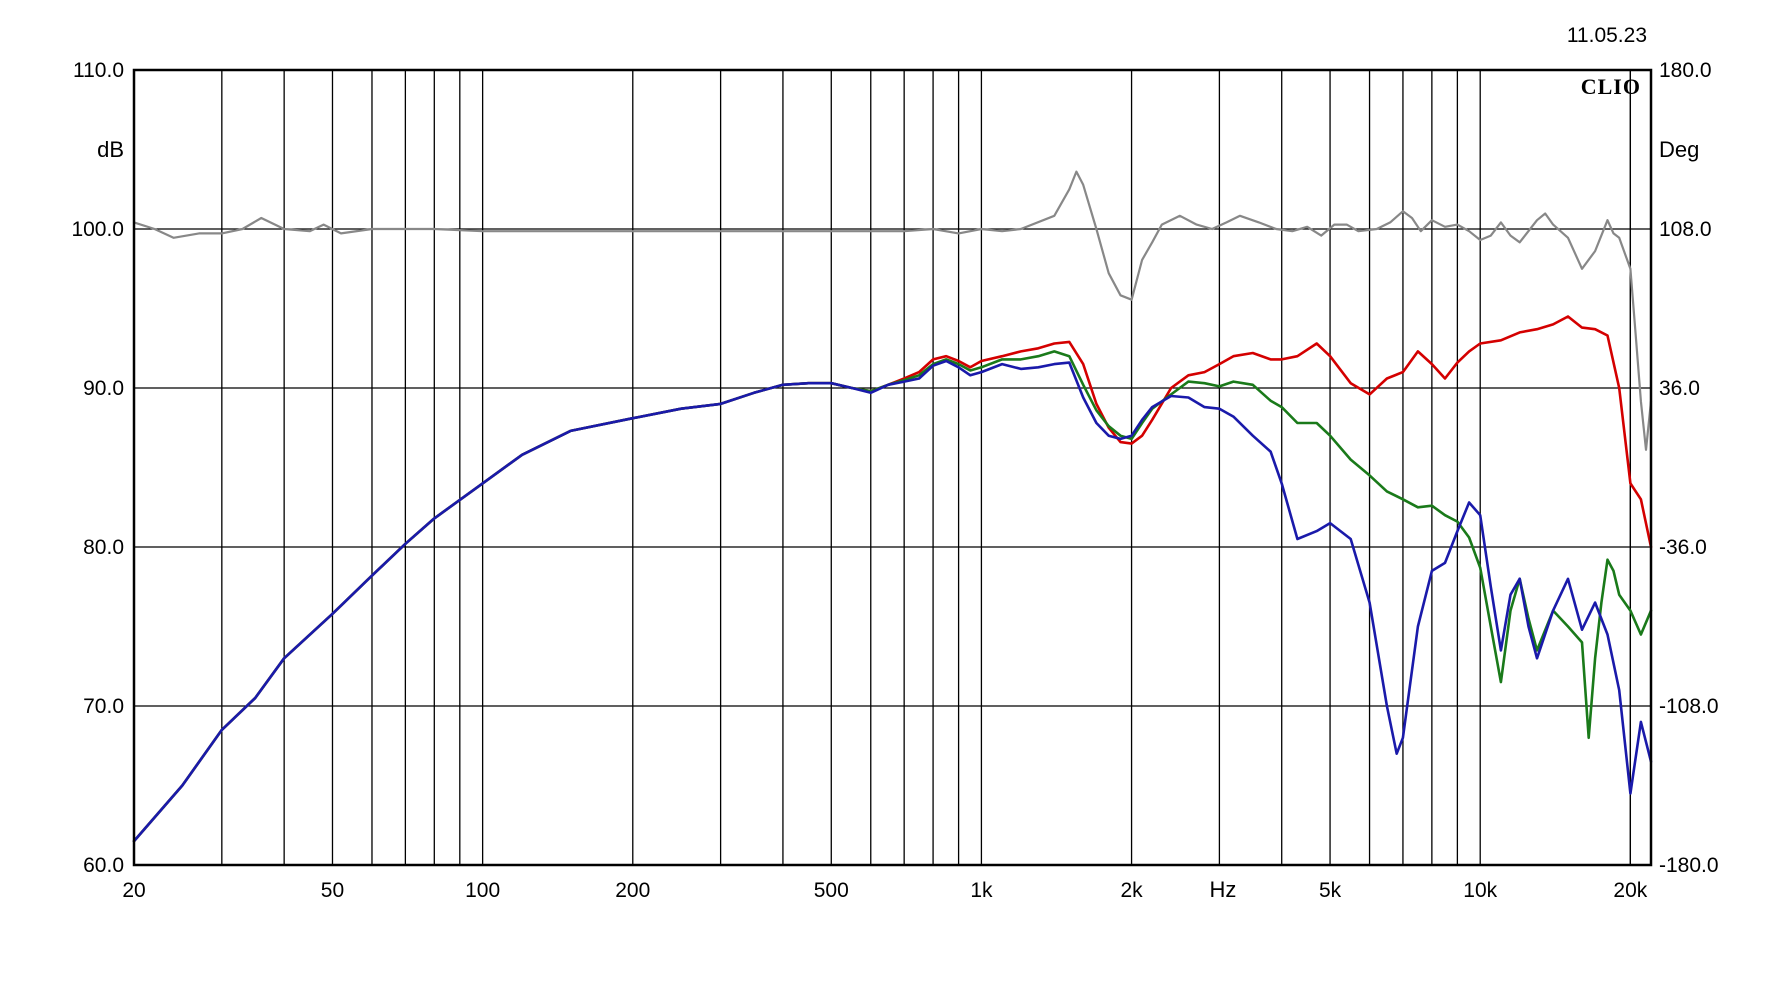 Image resolution: width=1772 pixels, height=1001 pixels. Describe the element at coordinates (1679, 388) in the screenshot. I see `y2-tick-label: 36.0` at that location.